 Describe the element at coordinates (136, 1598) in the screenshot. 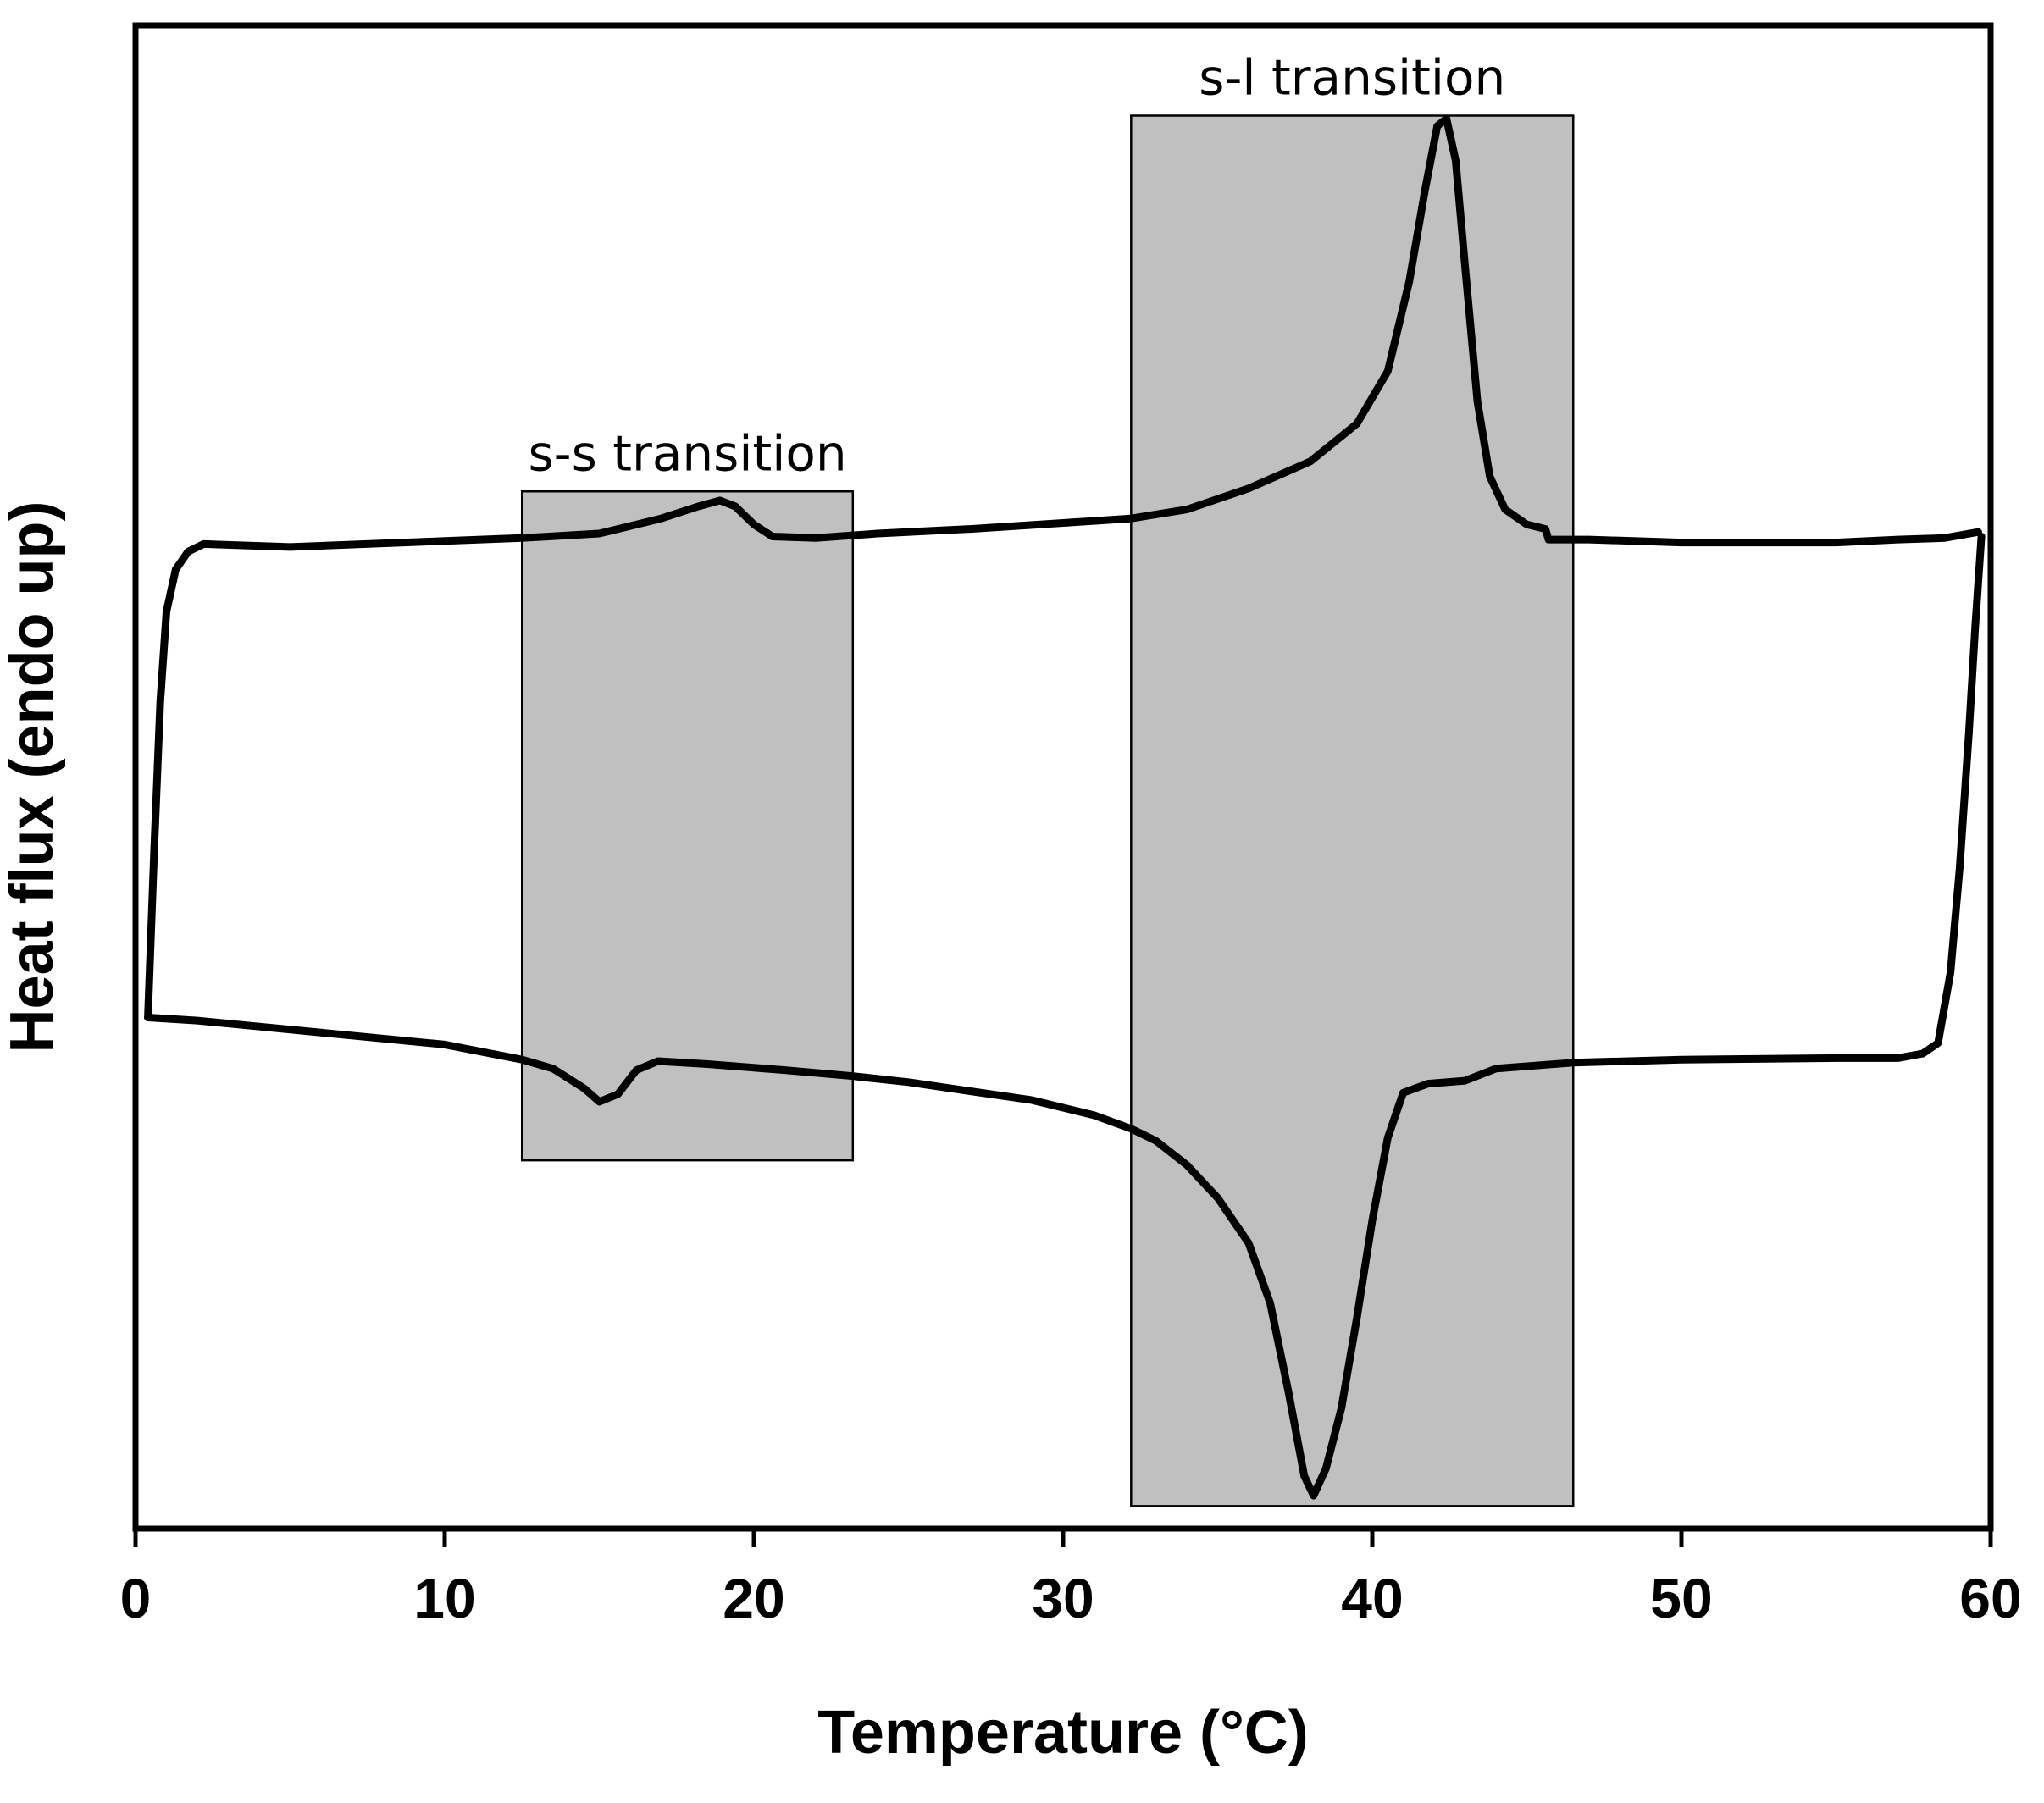

I see `x-tick-label-0: 0` at that location.